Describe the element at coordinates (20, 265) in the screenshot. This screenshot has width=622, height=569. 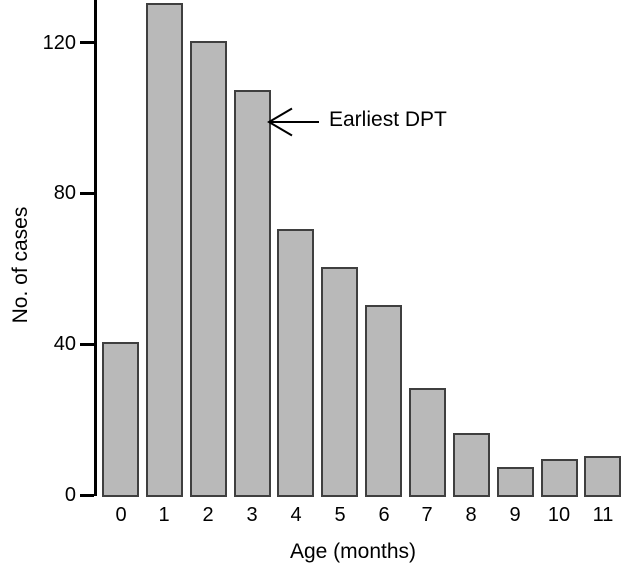
I see `y-axis-title: No. of cases` at that location.